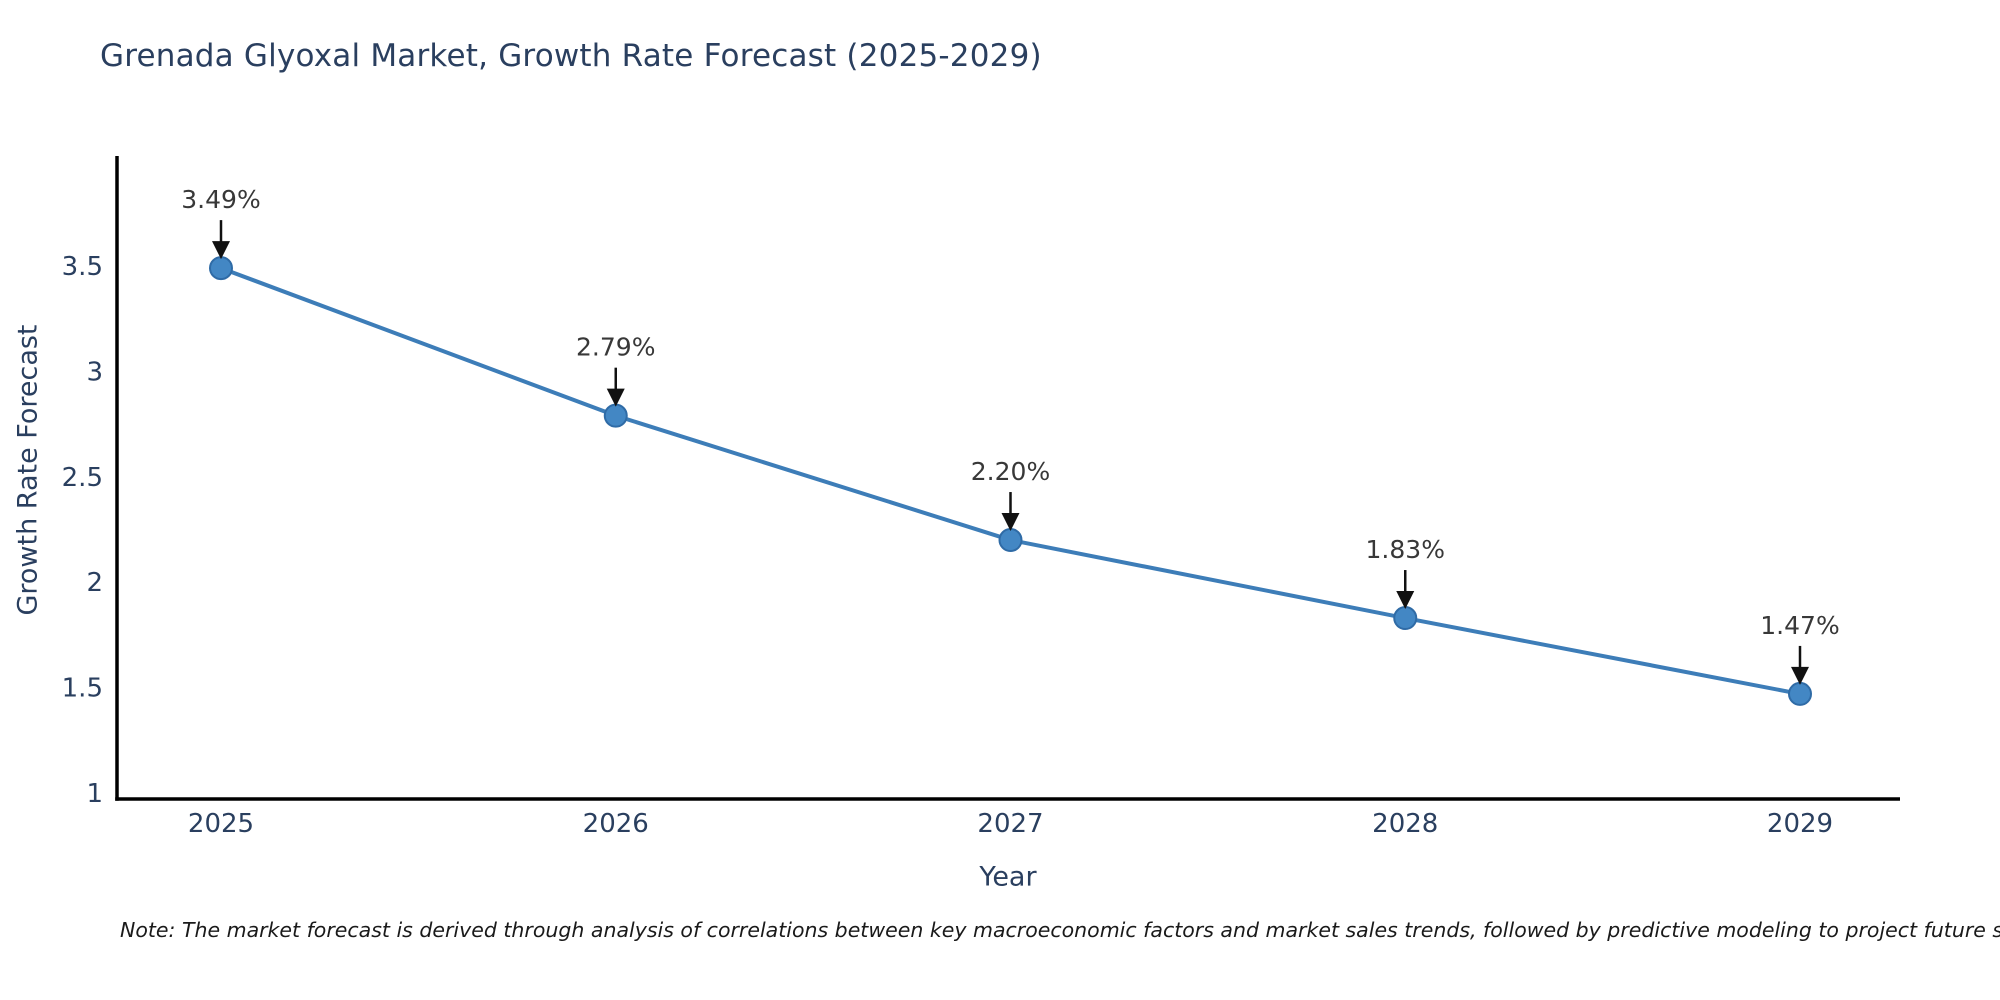 The height and width of the screenshot is (1000, 2000). What do you see at coordinates (1010, 471) in the screenshot?
I see `data-point-label: 2.20%` at bounding box center [1010, 471].